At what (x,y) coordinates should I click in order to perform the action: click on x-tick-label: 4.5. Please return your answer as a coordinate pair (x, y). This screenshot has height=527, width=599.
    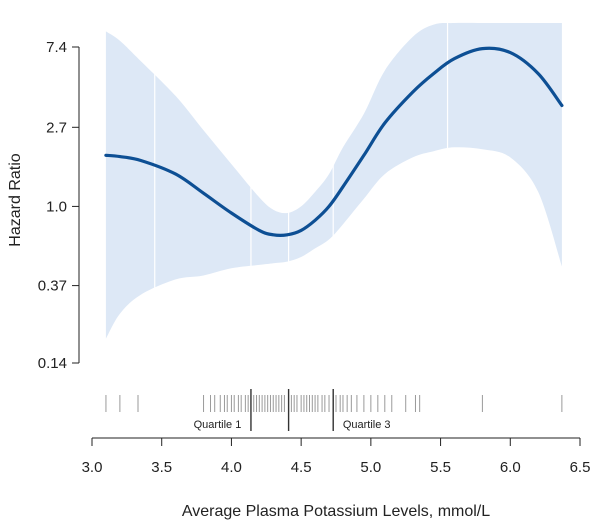
    Looking at the image, I should click on (301, 467).